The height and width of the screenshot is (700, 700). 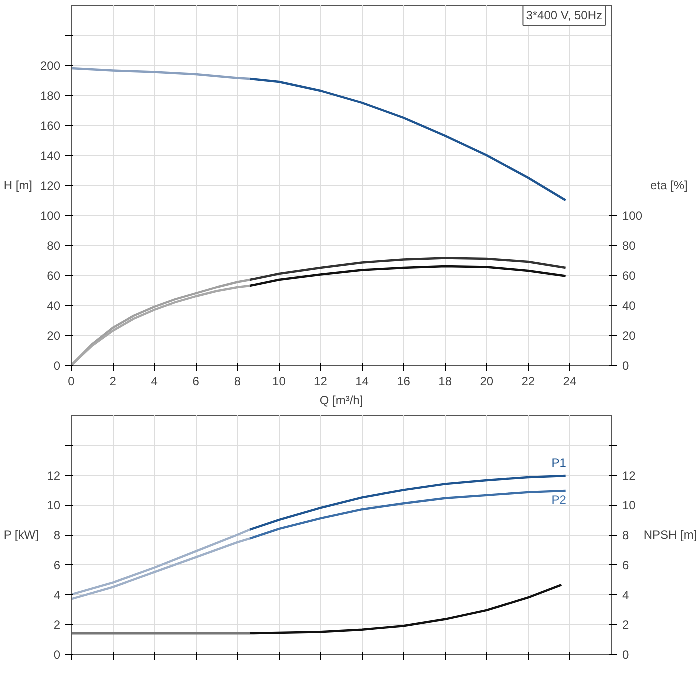 What do you see at coordinates (629, 306) in the screenshot?
I see `y2-tick-label: 40` at bounding box center [629, 306].